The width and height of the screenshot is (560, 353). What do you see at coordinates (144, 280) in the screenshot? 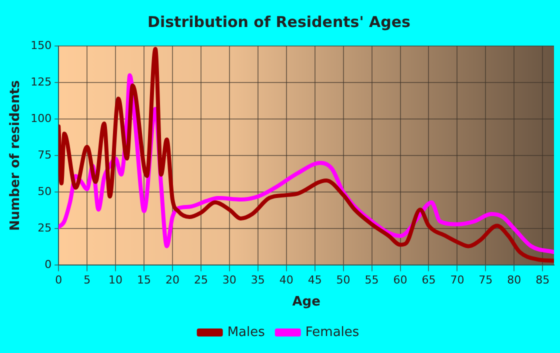
I see `x-tick-label: 15` at bounding box center [144, 280].